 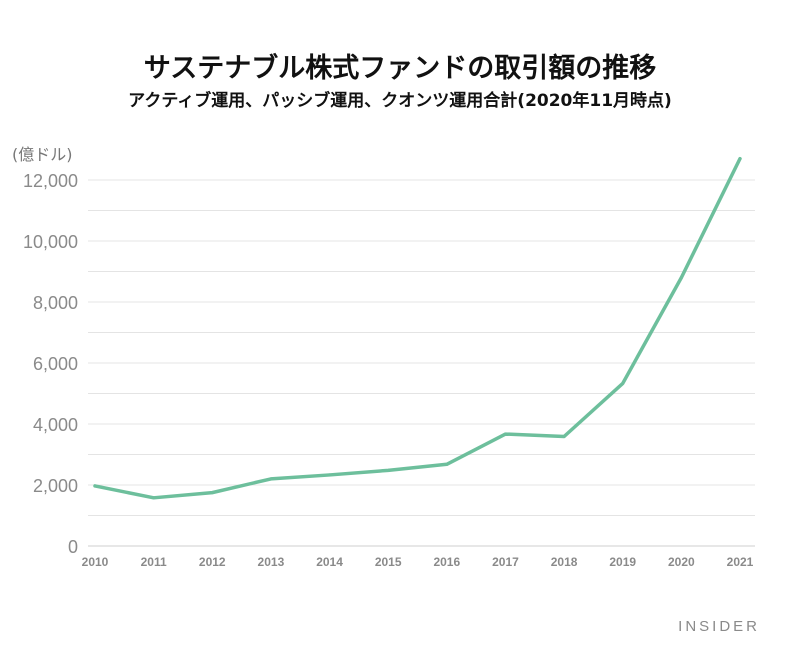 What do you see at coordinates (50, 181) in the screenshot?
I see `y-tick-label: 12,000` at bounding box center [50, 181].